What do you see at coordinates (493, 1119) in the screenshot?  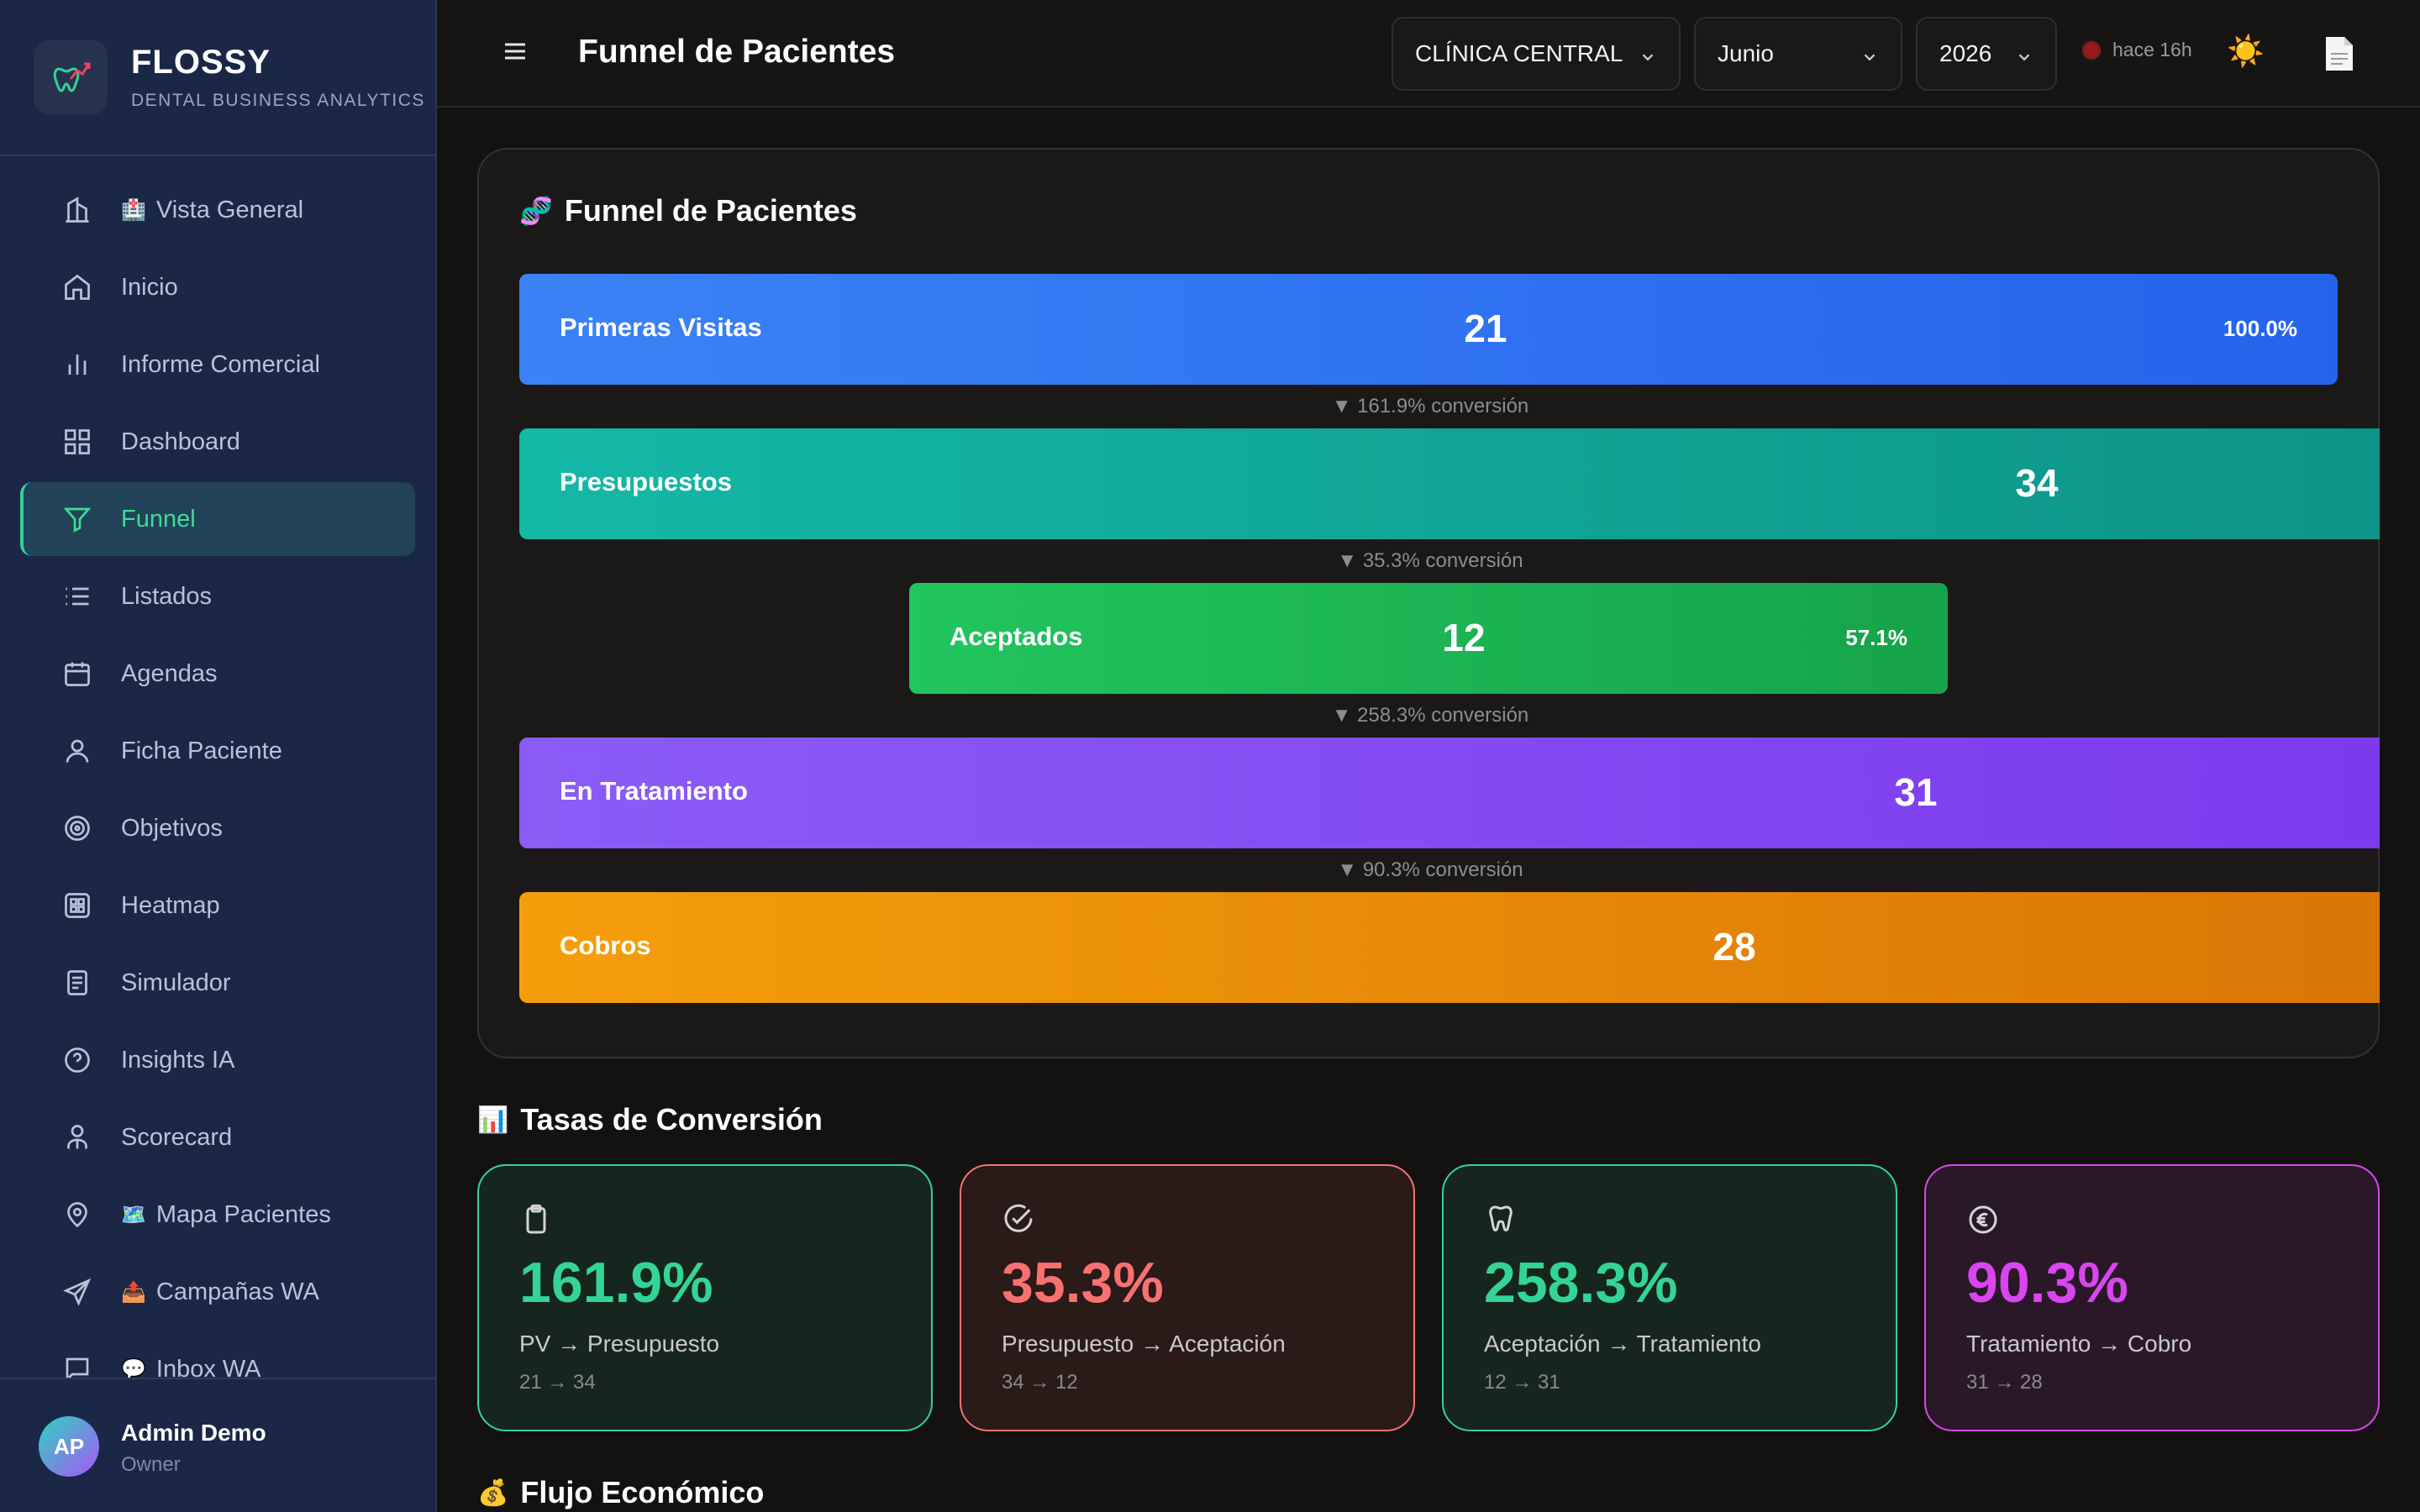 I see `bar-chart-emoji: 📊` at bounding box center [493, 1119].